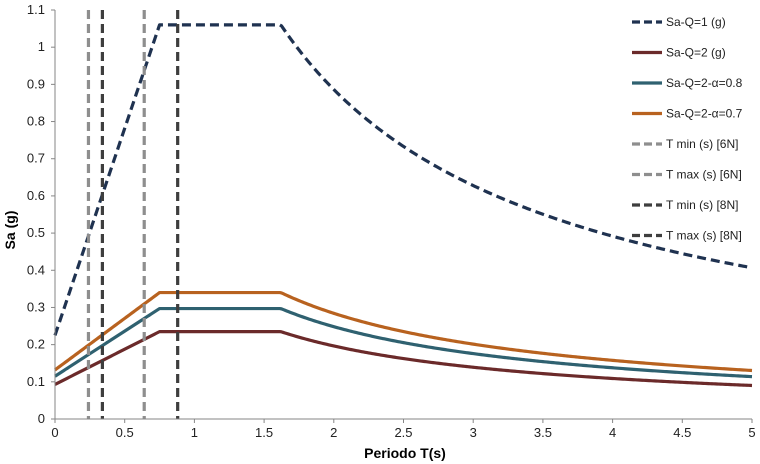 Image resolution: width=760 pixels, height=464 pixels. What do you see at coordinates (704, 114) in the screenshot?
I see `legend-label: Sa-Q=2-α=0.7` at bounding box center [704, 114].